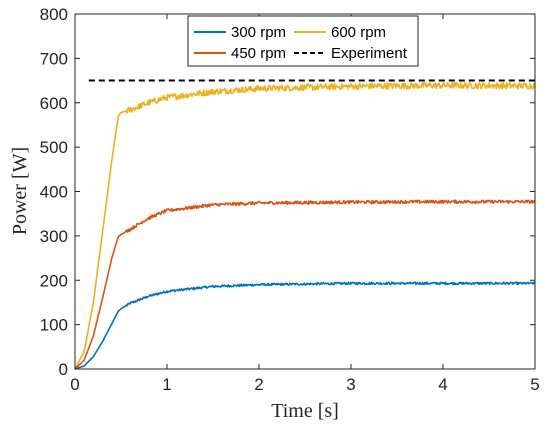 The width and height of the screenshot is (550, 430). Describe the element at coordinates (20, 191) in the screenshot. I see `y-axis-title: Power [W]` at that location.